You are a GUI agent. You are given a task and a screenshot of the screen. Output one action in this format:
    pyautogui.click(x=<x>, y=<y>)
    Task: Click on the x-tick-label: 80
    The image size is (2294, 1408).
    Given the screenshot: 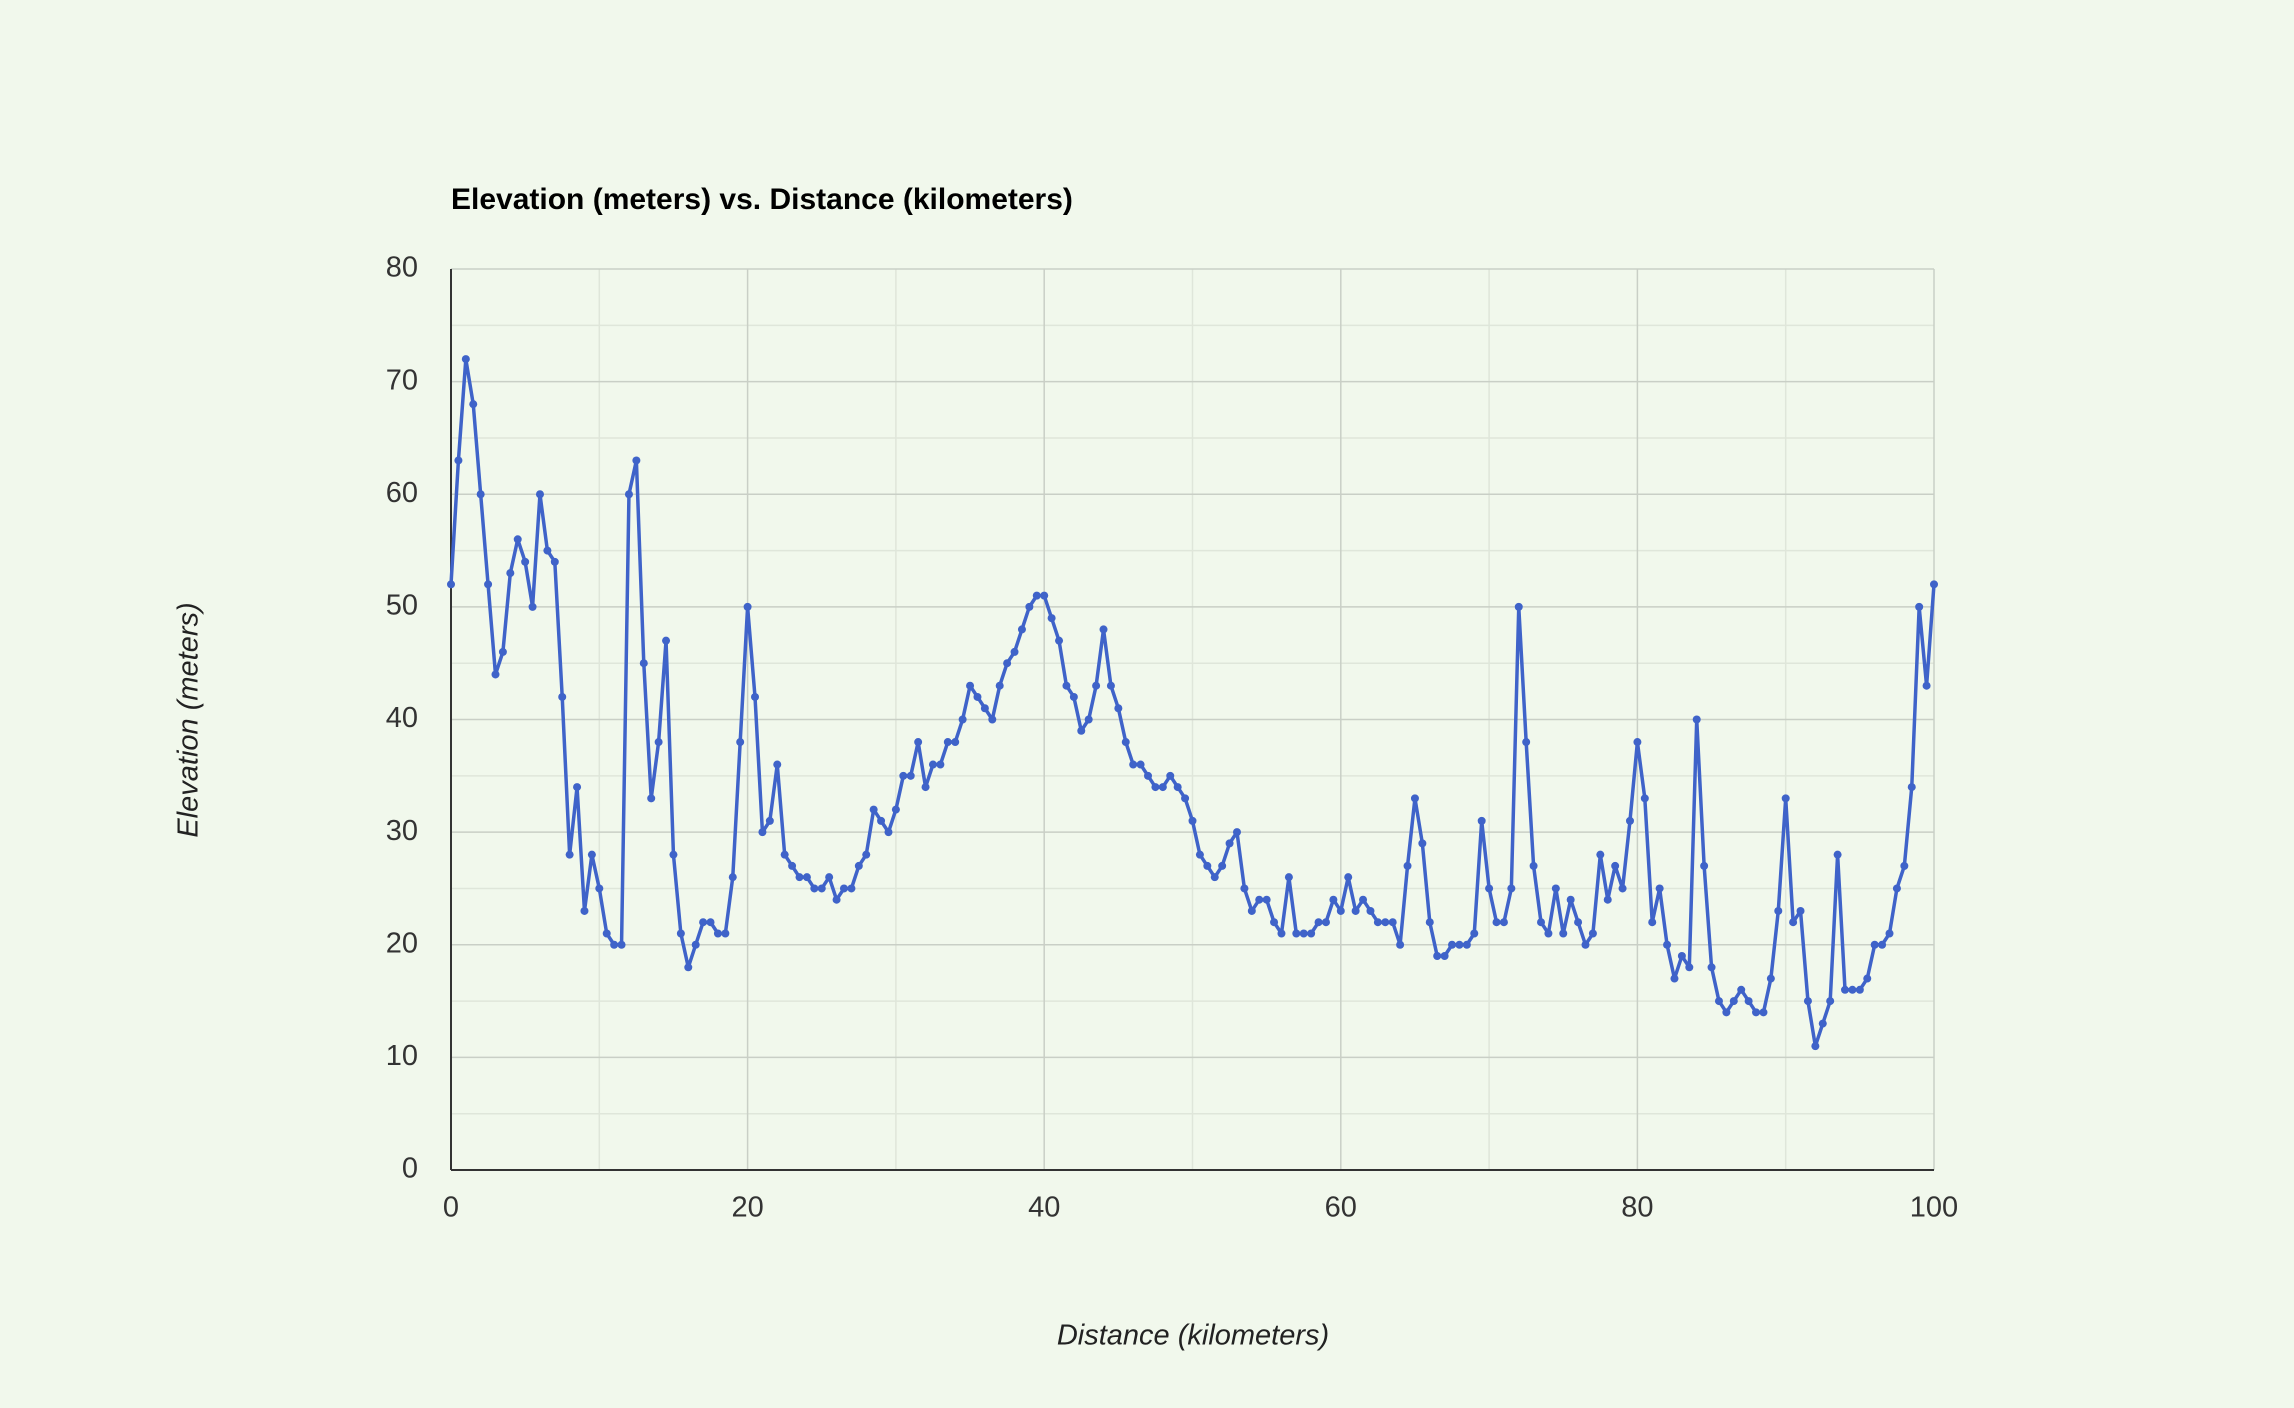 What is the action you would take?
    pyautogui.click(x=1637, y=1208)
    